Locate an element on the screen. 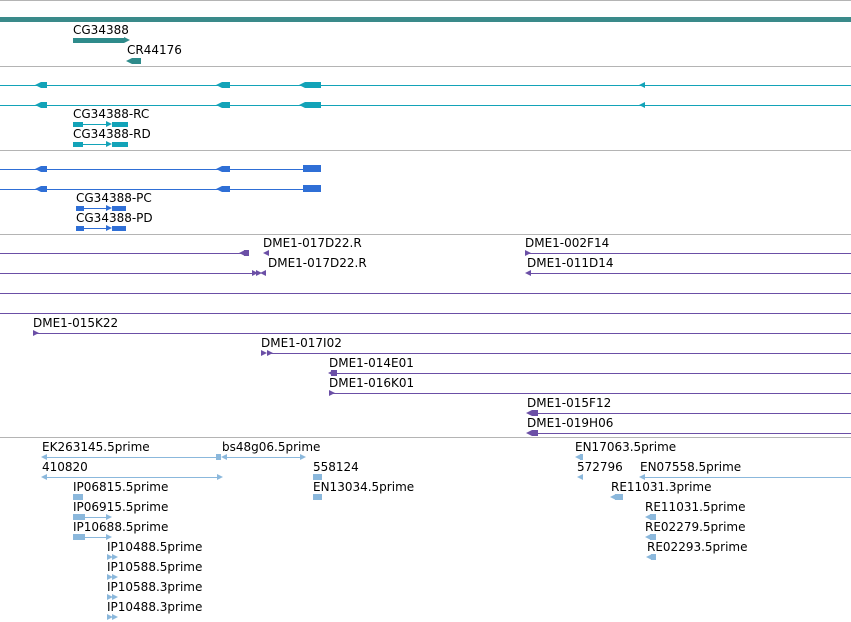 This screenshot has height=622, width=851. gene-strand-arrow is located at coordinates (127, 40).